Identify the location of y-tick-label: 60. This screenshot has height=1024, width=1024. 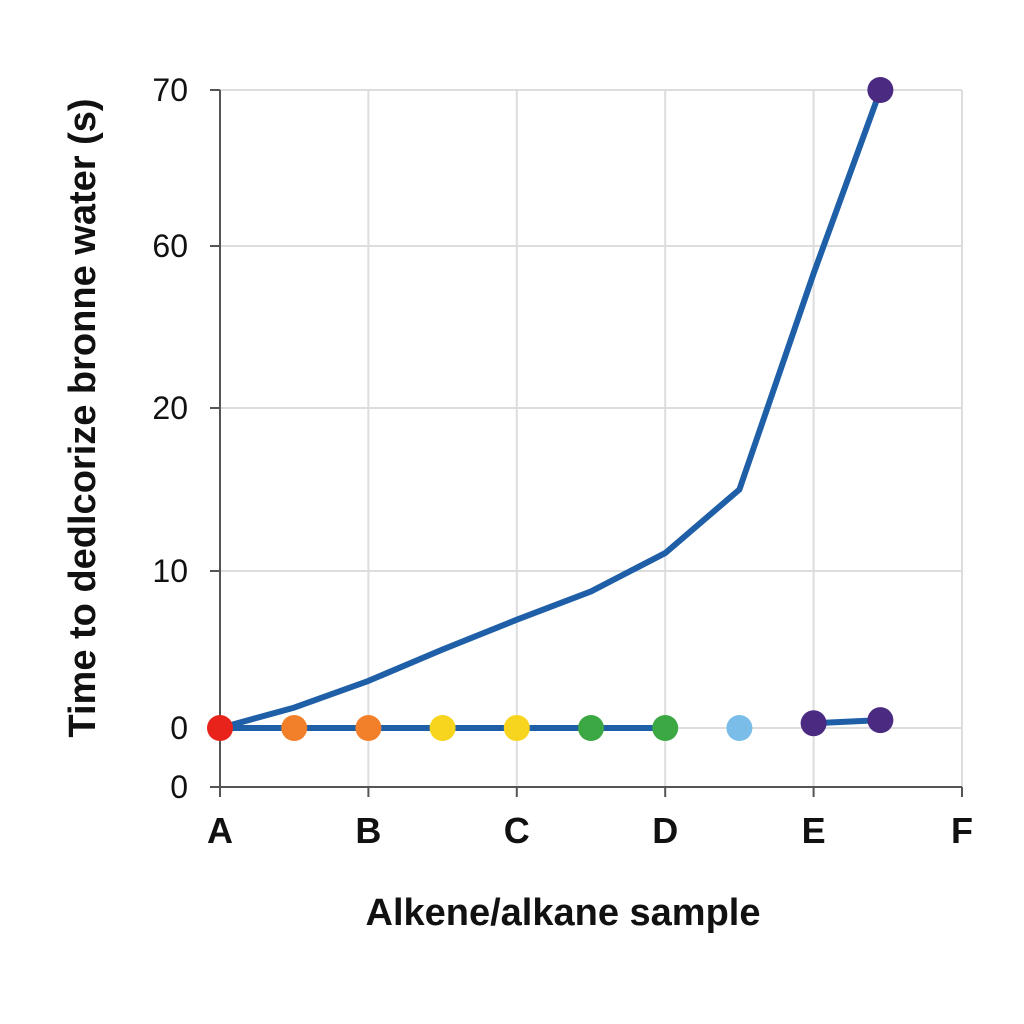
(170, 246).